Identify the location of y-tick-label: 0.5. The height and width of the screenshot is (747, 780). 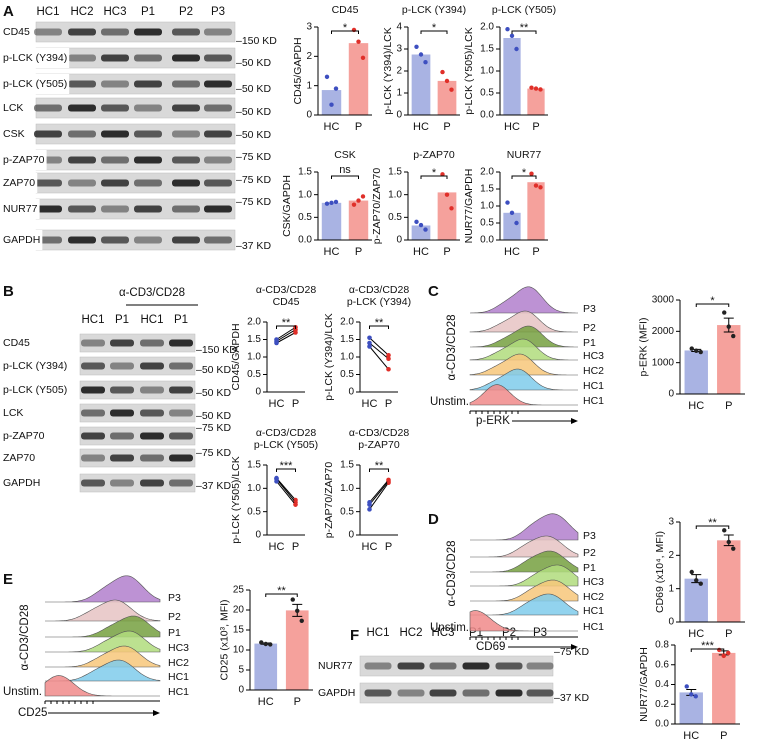
(254, 511).